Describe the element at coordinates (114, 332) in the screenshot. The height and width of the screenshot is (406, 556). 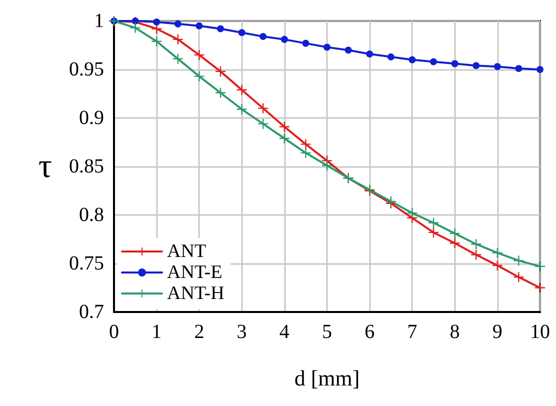
I see `x-tick-label: 0` at that location.